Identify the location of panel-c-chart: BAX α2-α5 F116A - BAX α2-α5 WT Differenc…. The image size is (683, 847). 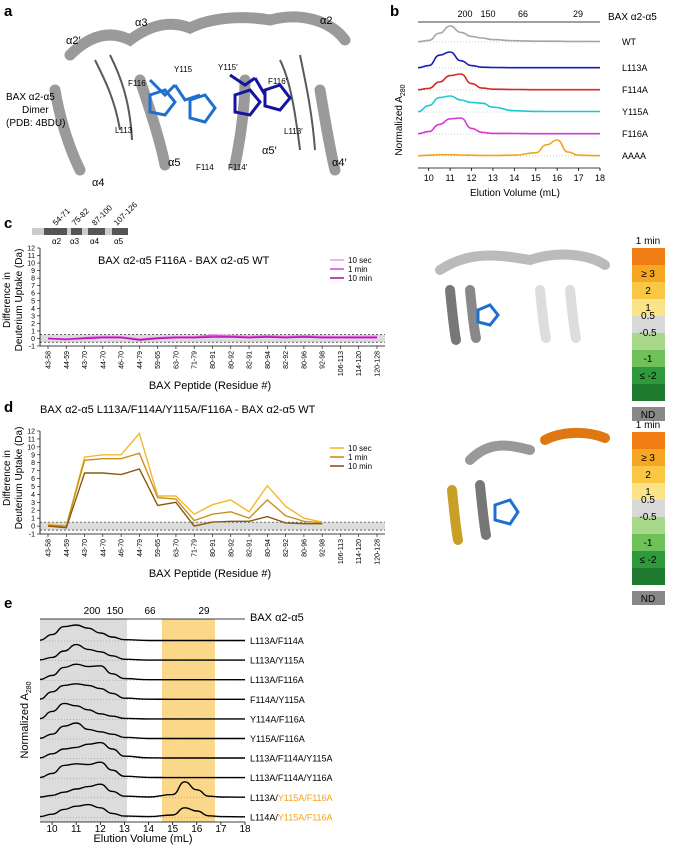
(193, 319).